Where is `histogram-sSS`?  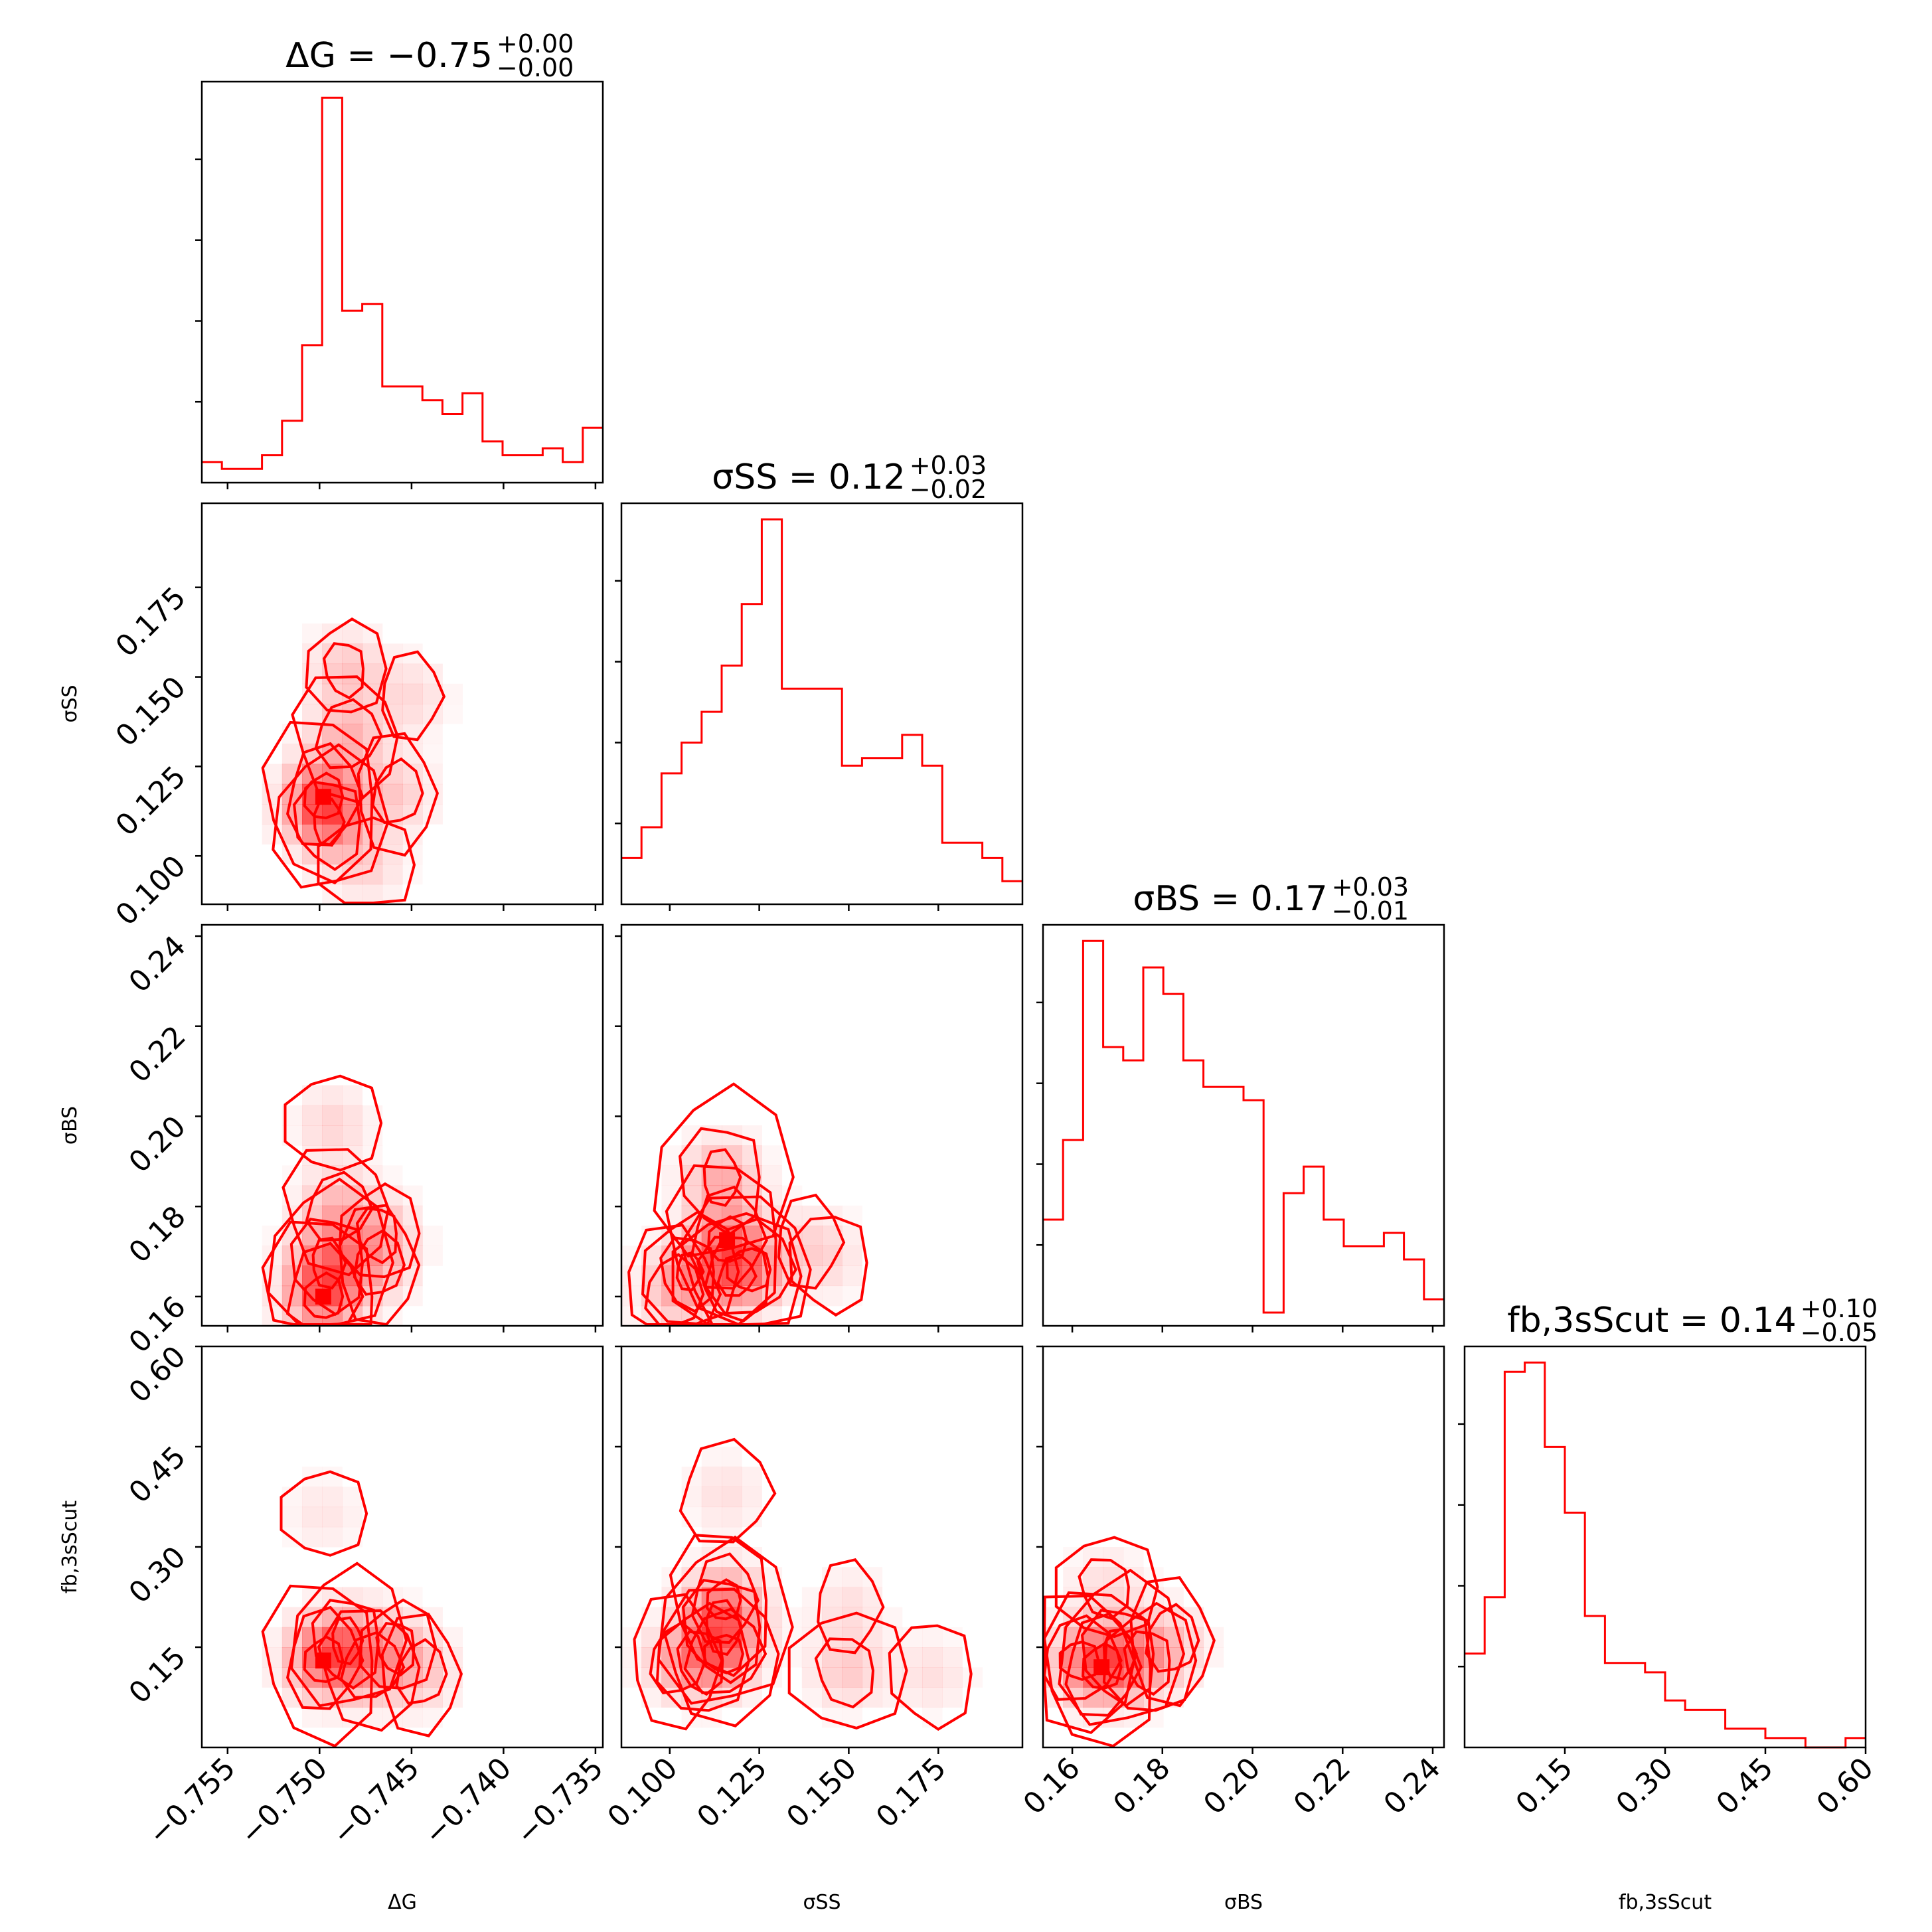 histogram-sSS is located at coordinates (821, 711).